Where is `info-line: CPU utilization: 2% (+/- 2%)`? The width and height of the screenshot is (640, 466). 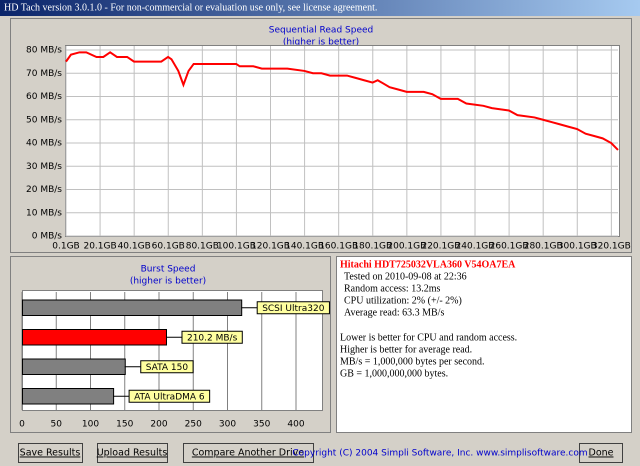
info-line: CPU utilization: 2% (+/- 2%) is located at coordinates (403, 300).